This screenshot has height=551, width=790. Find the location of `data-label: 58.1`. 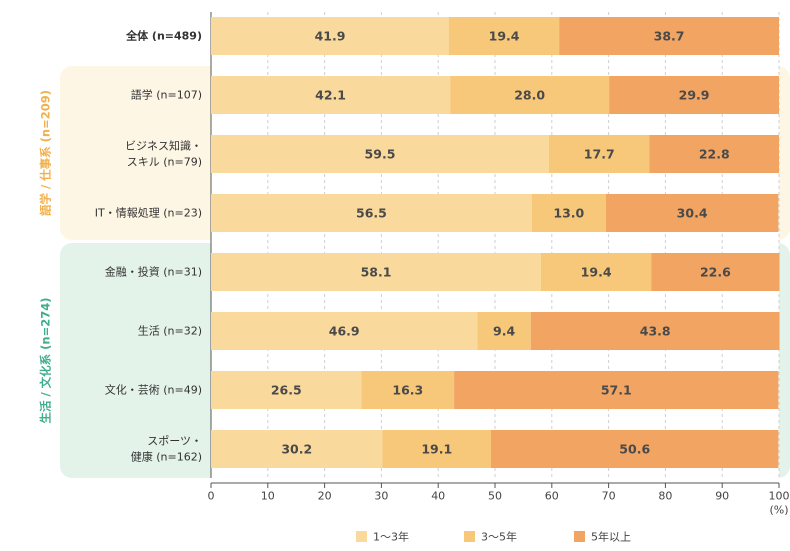

data-label: 58.1 is located at coordinates (376, 272).